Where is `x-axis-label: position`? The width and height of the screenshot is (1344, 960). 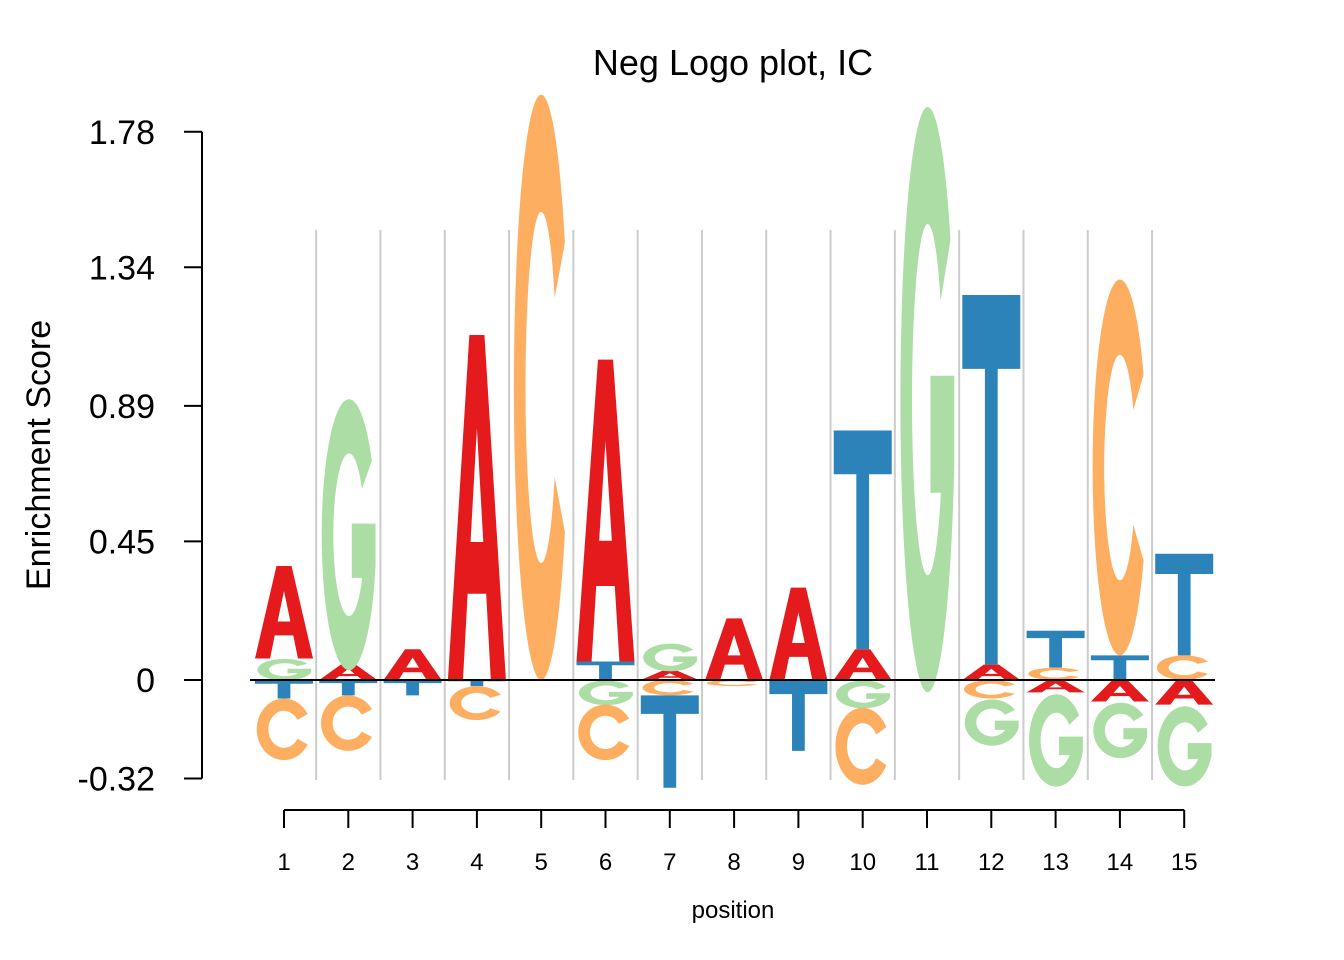 x-axis-label: position is located at coordinates (733, 910).